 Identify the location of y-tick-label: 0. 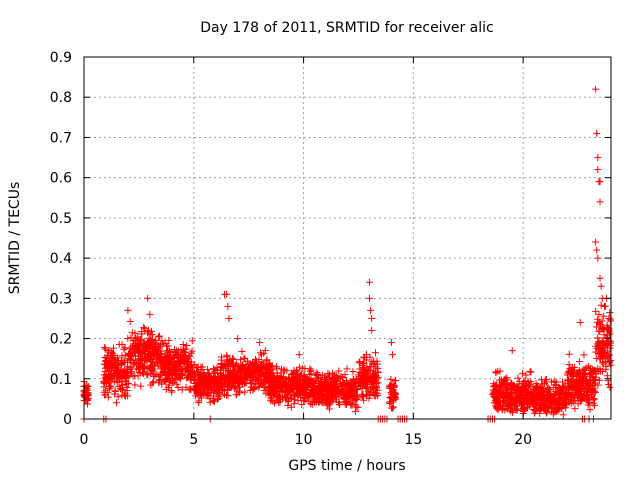
(67, 420).